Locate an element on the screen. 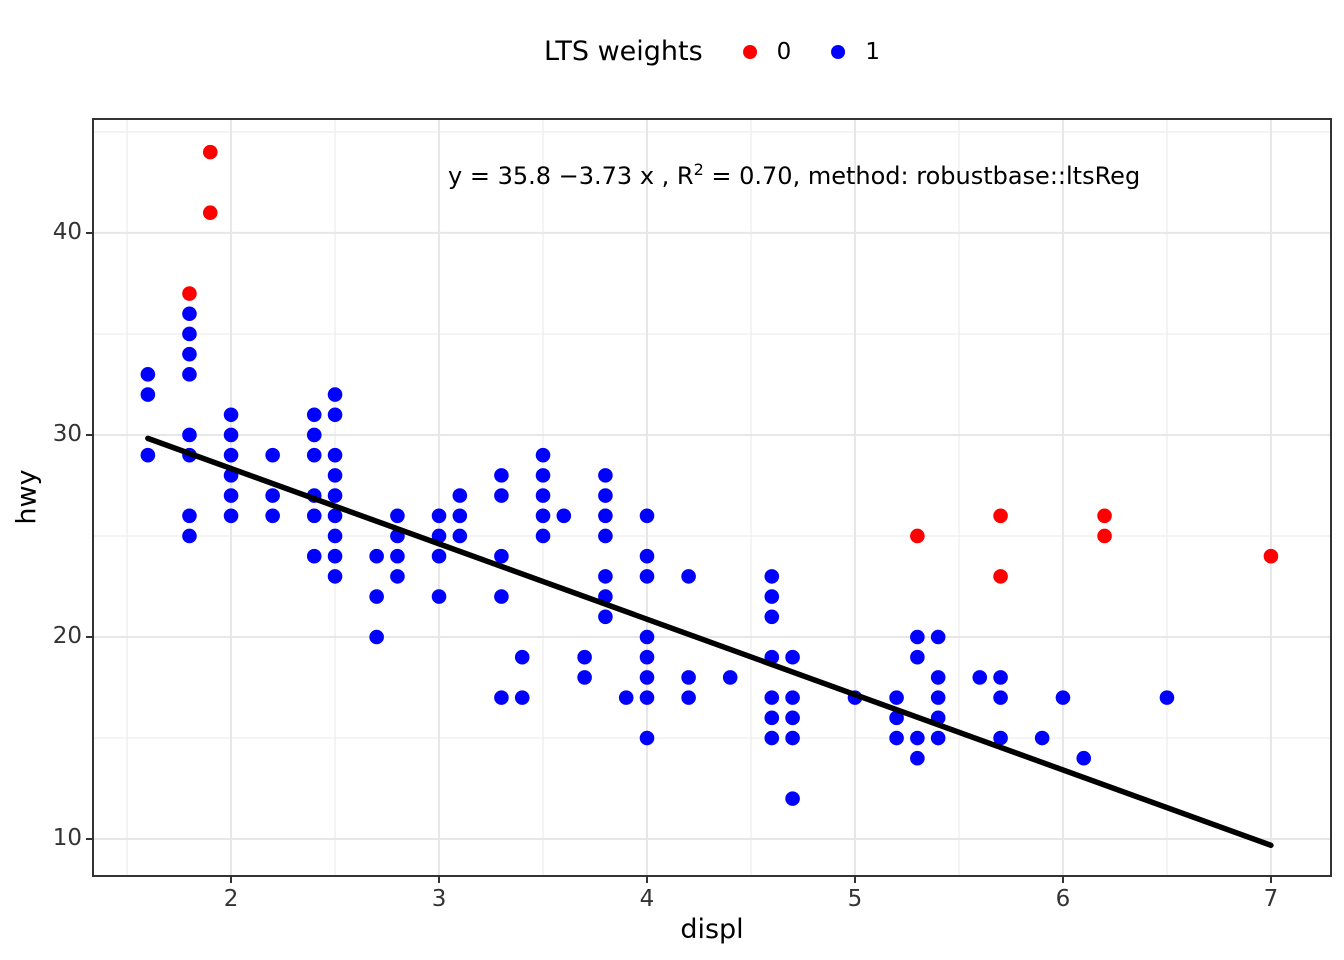  y-tick-label: 40 is located at coordinates (67, 231).